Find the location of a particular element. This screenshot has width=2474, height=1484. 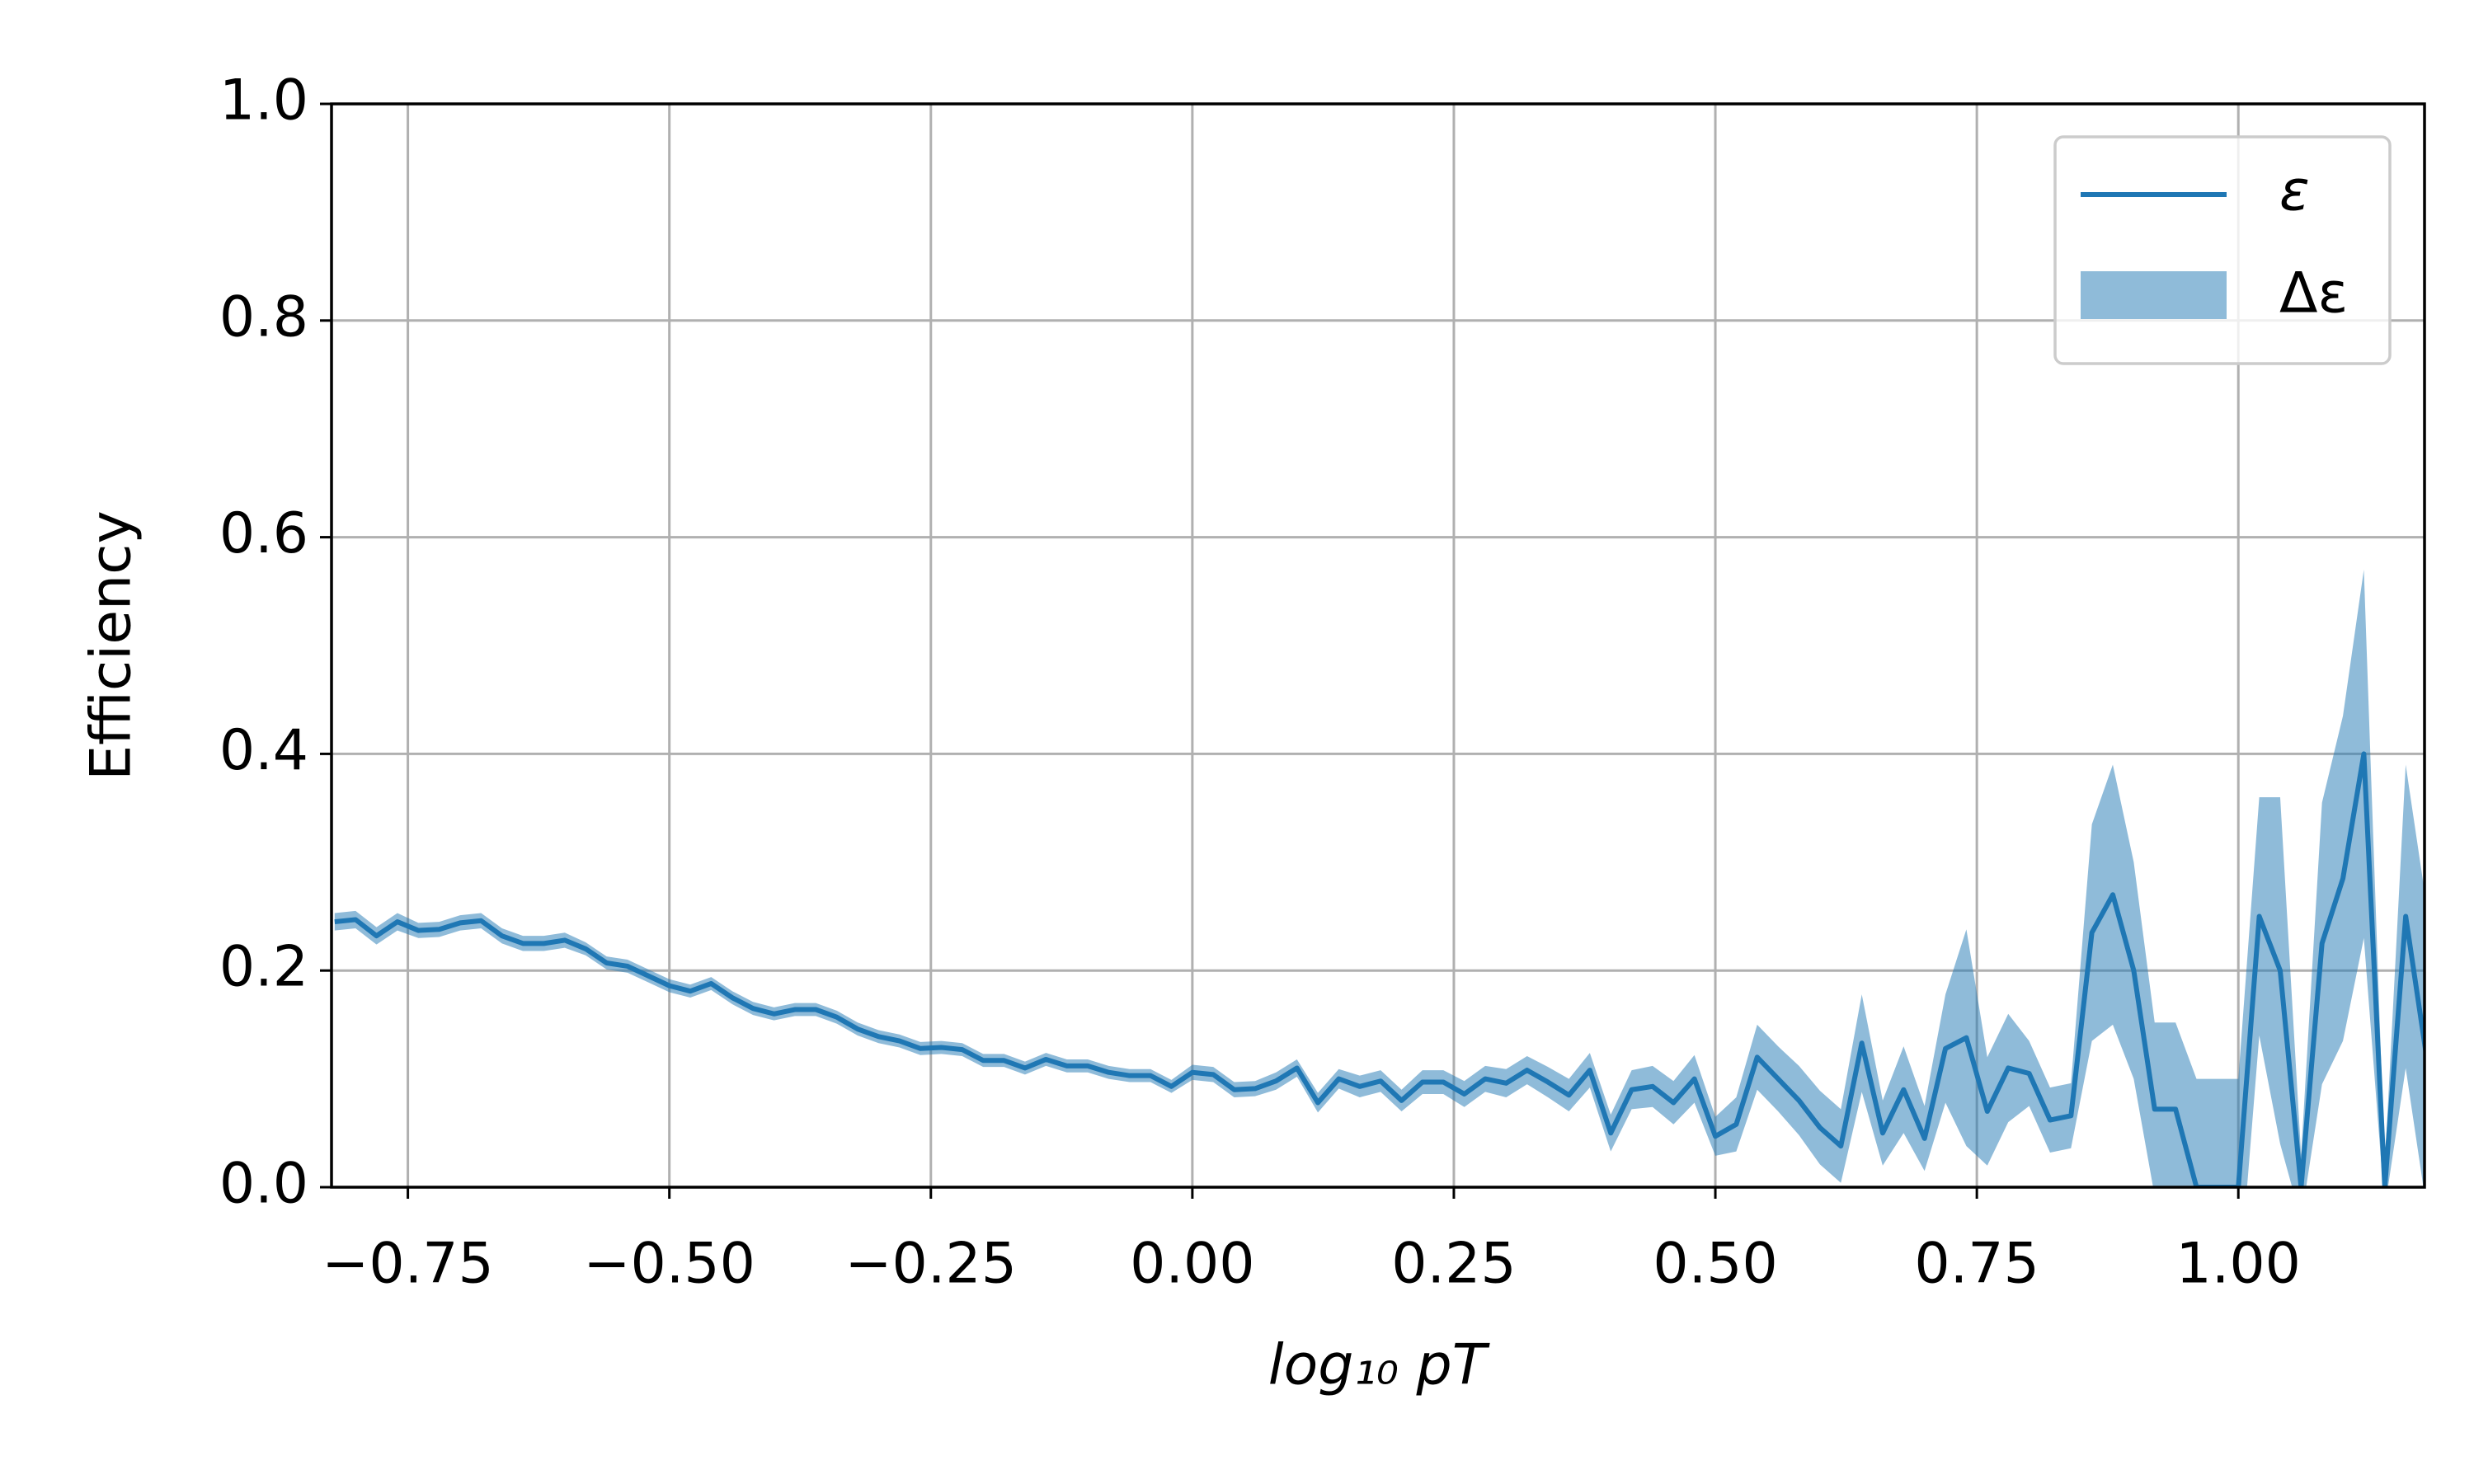

y-tick-label: 0.2 is located at coordinates (263, 968).